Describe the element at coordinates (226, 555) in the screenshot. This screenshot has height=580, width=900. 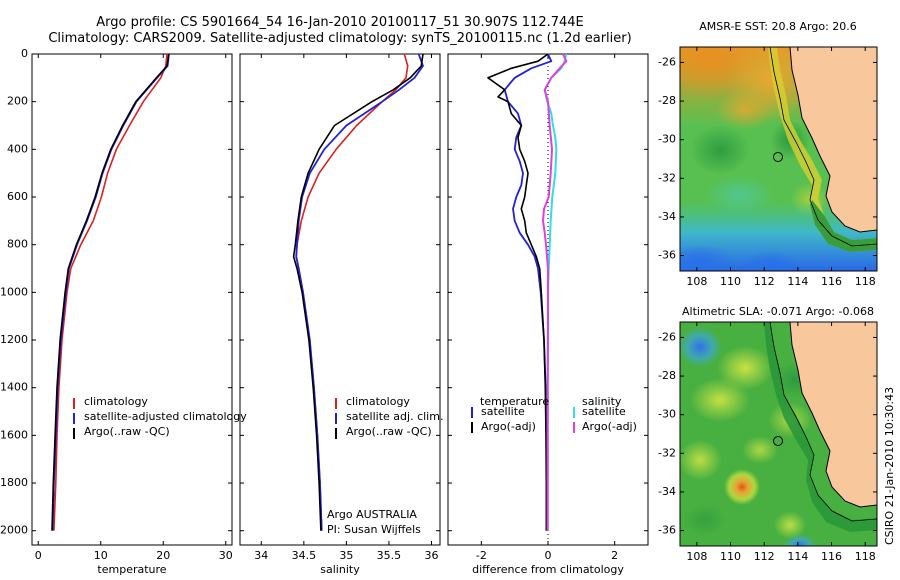
I see `x-tick-label: 30` at that location.